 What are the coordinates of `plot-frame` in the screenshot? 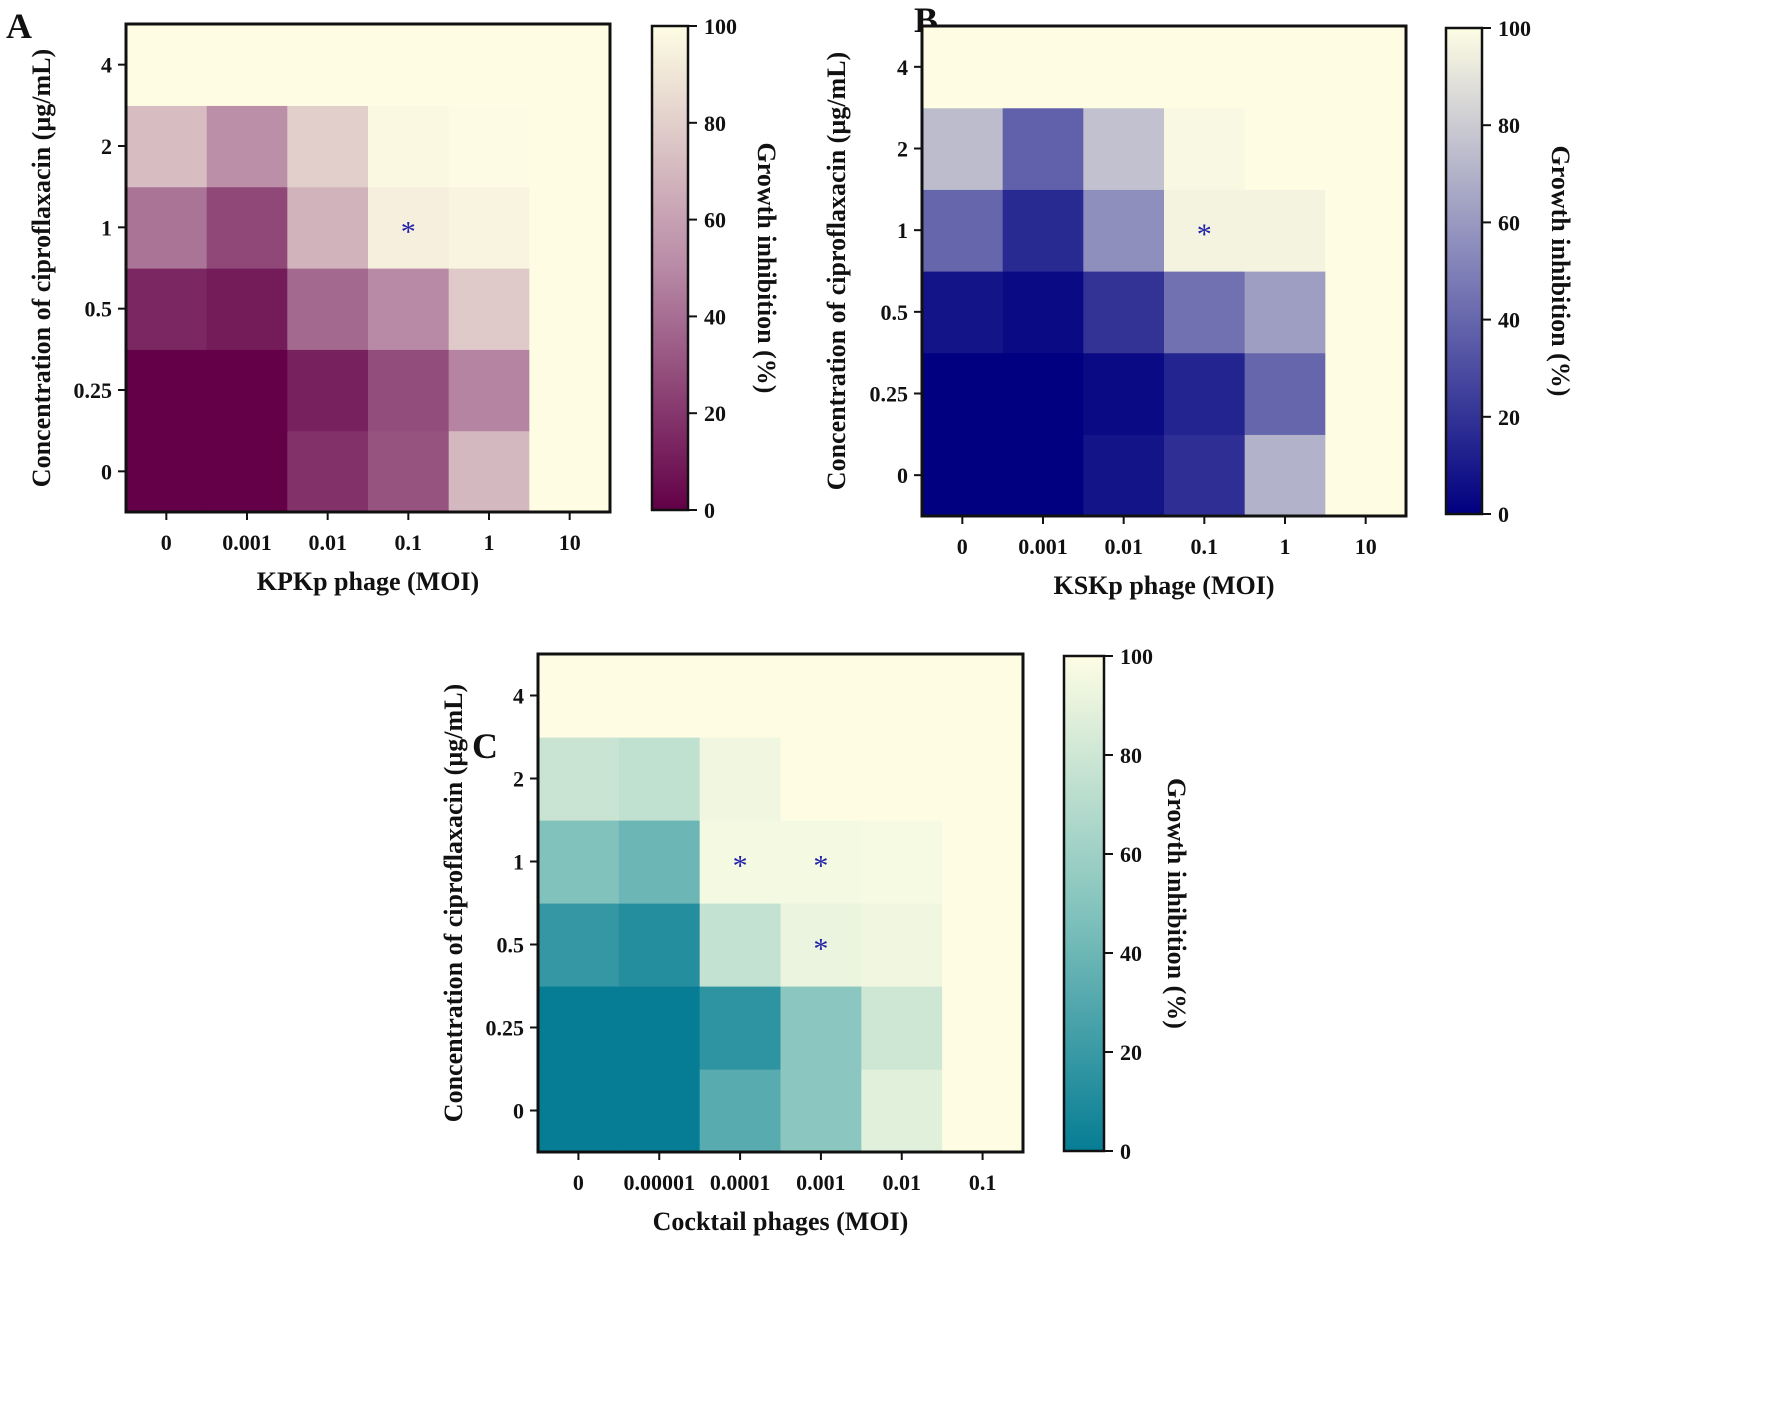 It's located at (368, 268).